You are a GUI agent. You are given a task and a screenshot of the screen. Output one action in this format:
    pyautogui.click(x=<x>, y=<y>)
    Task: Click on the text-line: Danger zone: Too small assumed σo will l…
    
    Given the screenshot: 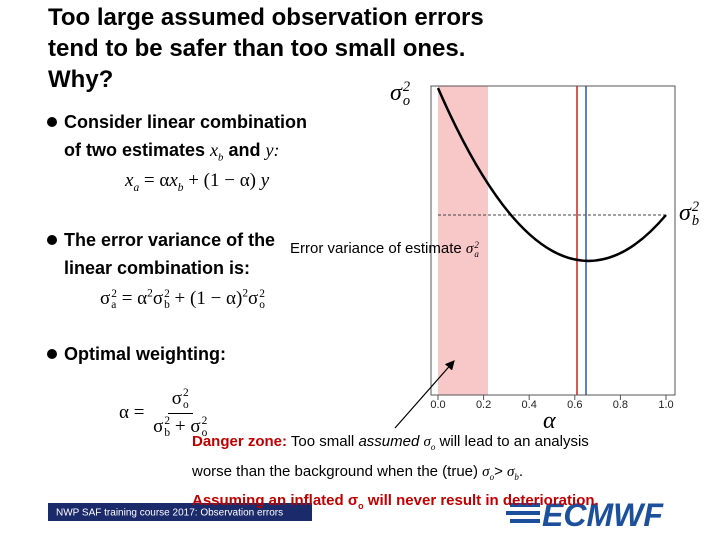 What is the action you would take?
    pyautogui.click(x=395, y=445)
    